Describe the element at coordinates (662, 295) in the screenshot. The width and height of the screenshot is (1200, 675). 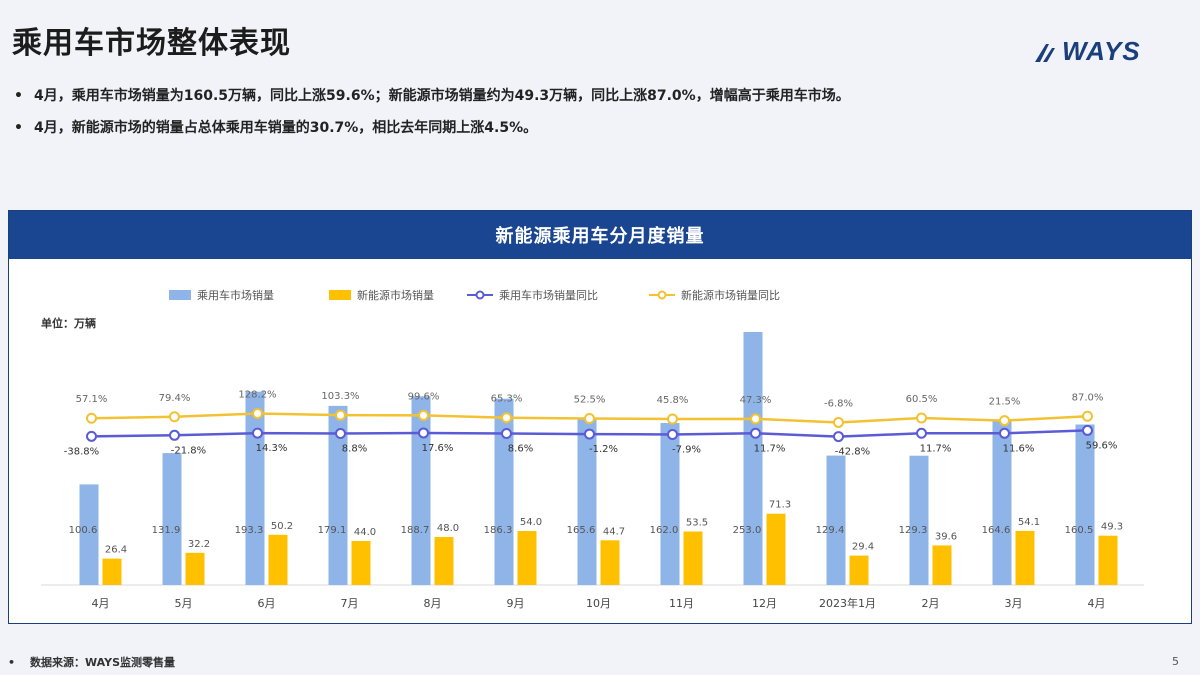
I see `legend-nev-yoy-marker` at that location.